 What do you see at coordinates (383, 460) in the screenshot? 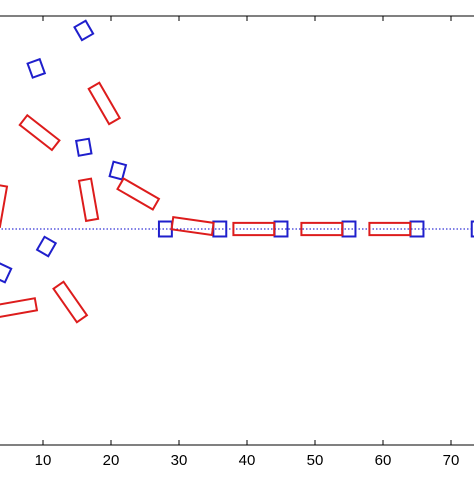
I see `x-tick-label: 60` at bounding box center [383, 460].